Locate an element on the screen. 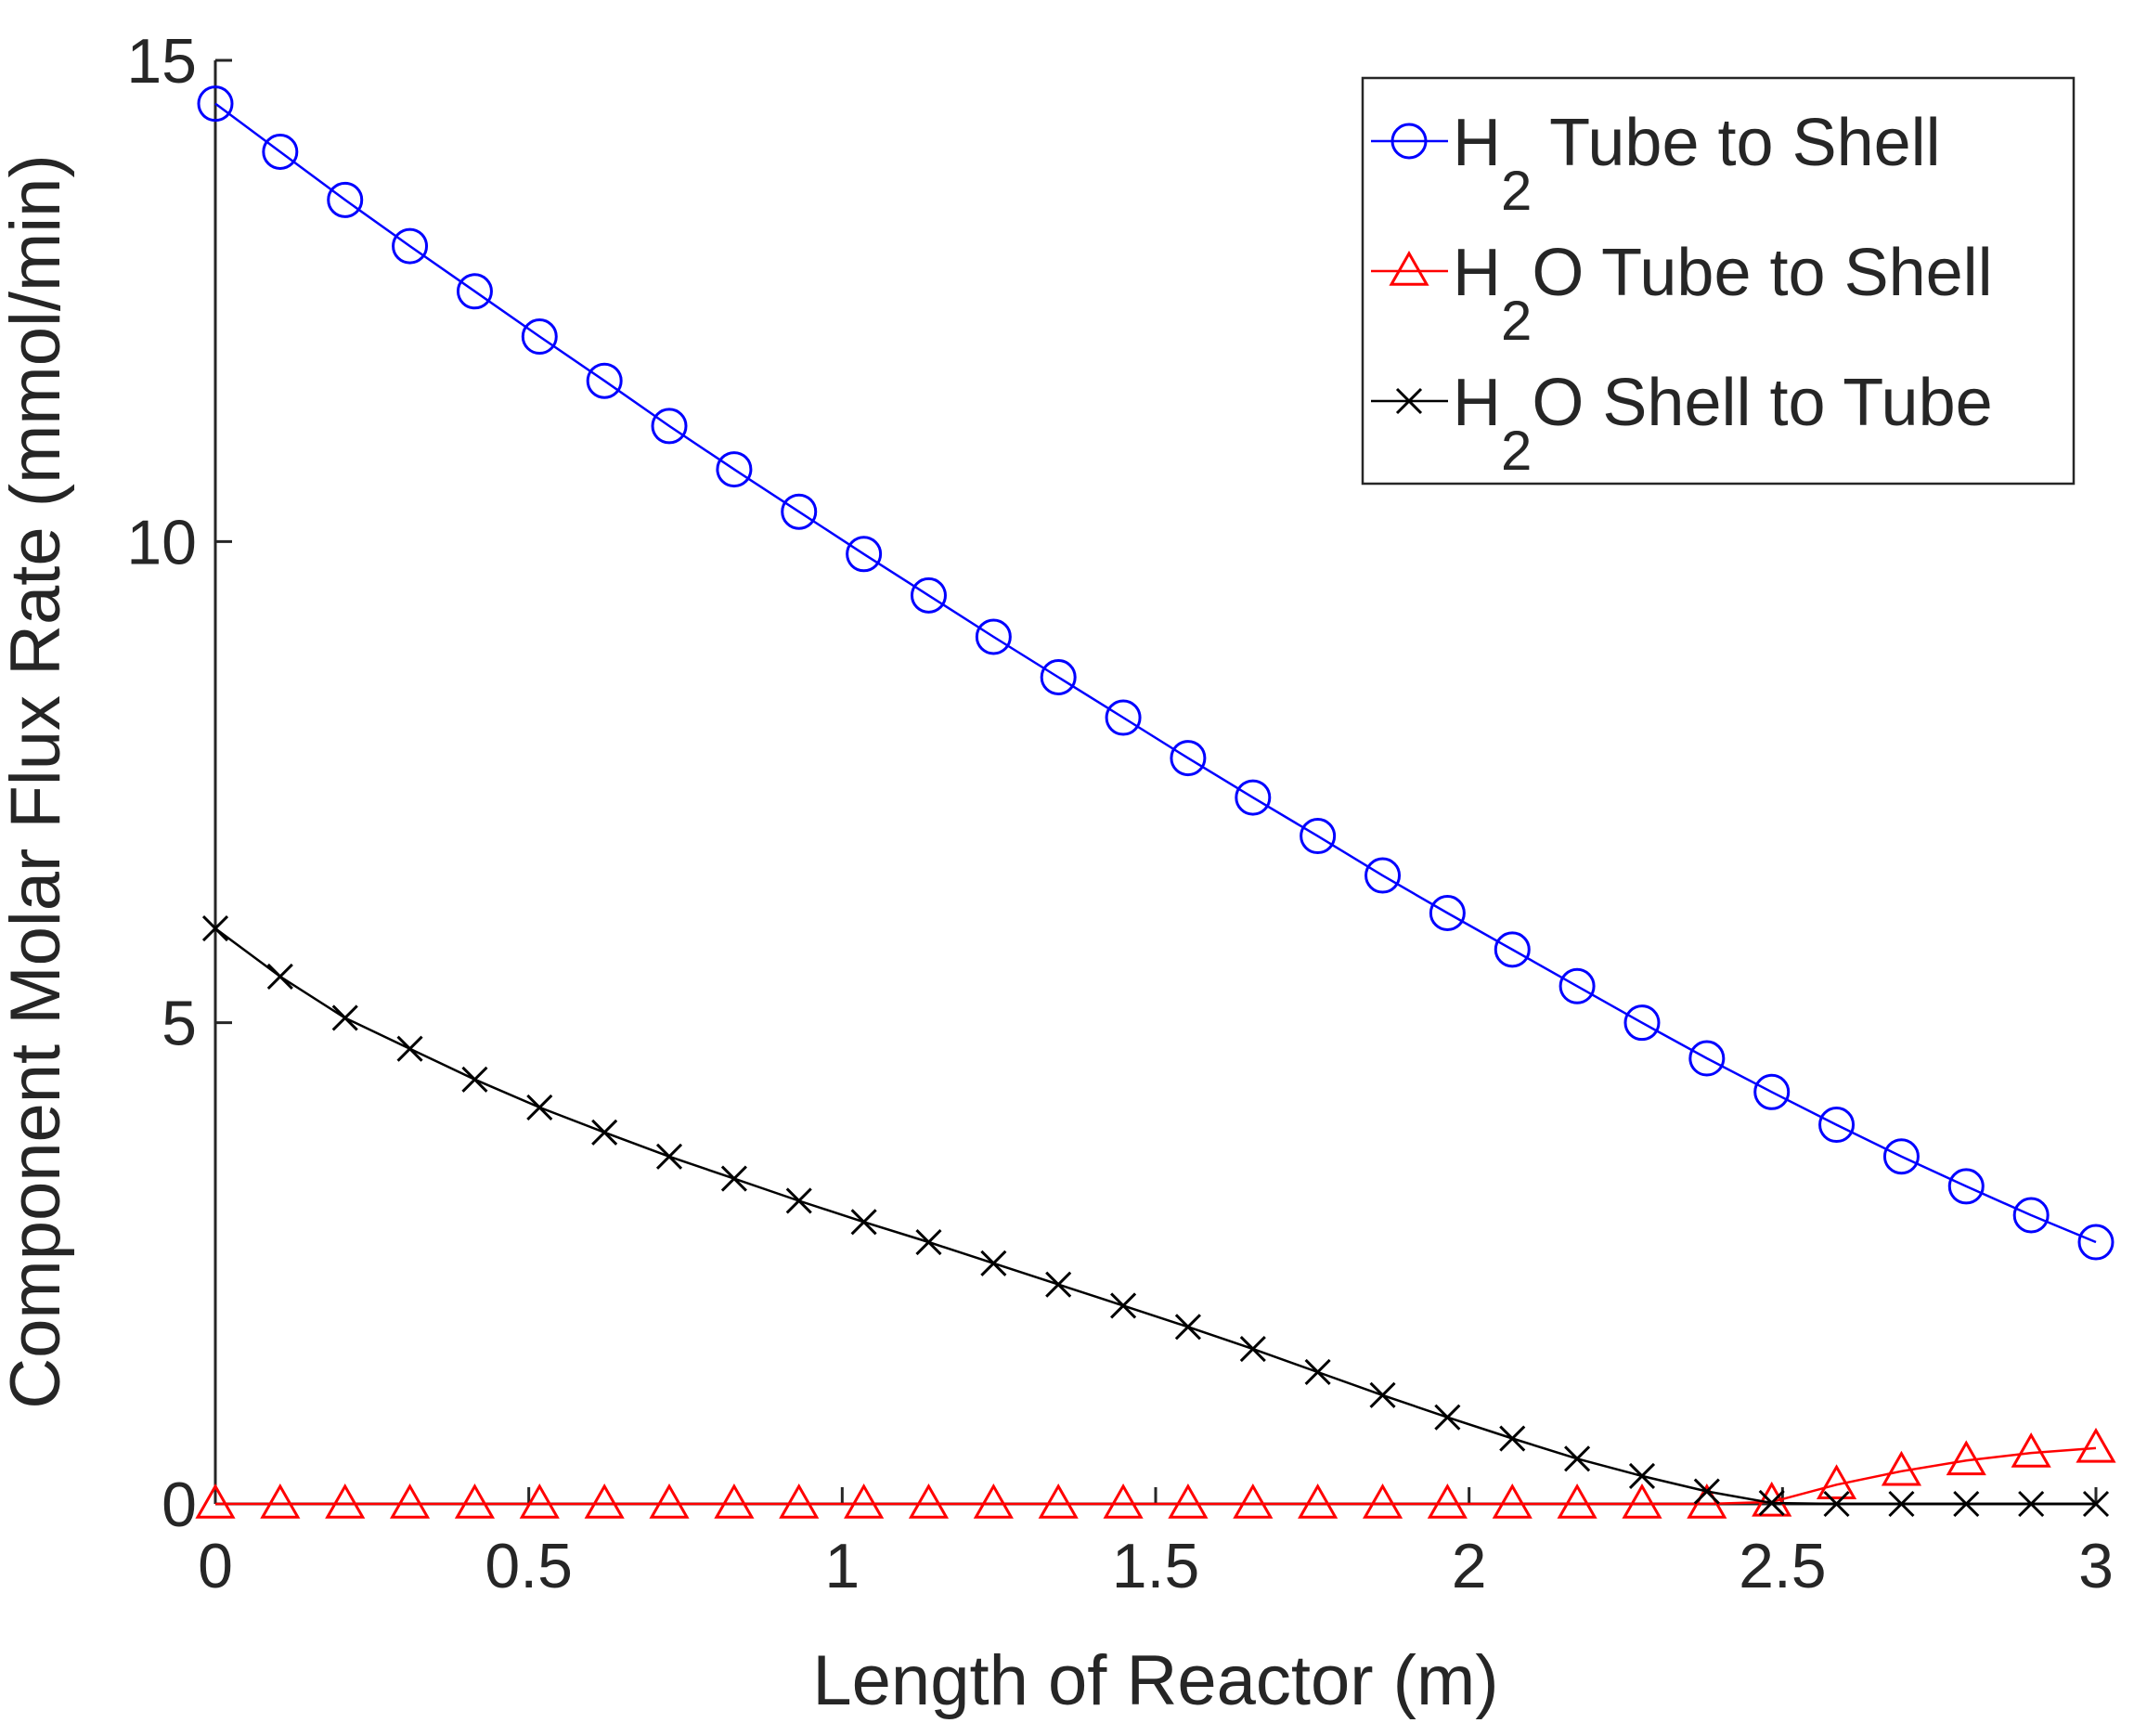 The width and height of the screenshot is (2134, 1736). y-ticks: 0 5 10 15 is located at coordinates (179, 783).